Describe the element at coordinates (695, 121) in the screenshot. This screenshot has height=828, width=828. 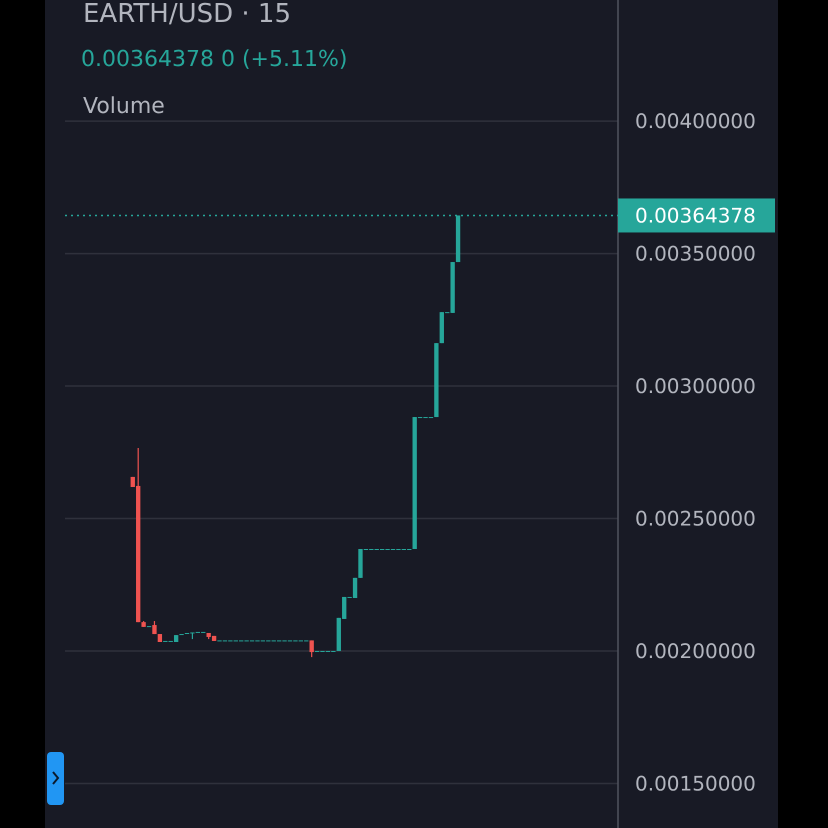
I see `y-tick-label: 0.00400000` at that location.